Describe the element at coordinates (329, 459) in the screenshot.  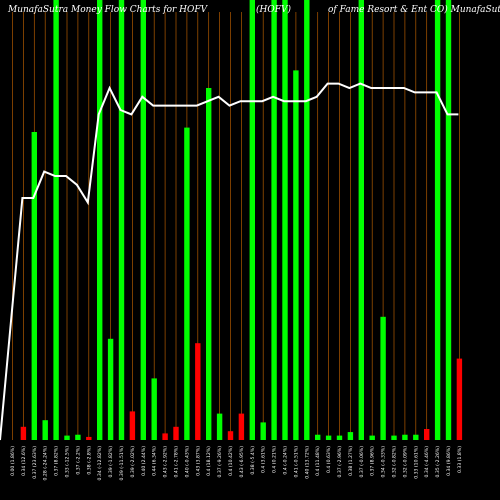
I see `x-tick-label: 0.4 (0.63%)` at that location.